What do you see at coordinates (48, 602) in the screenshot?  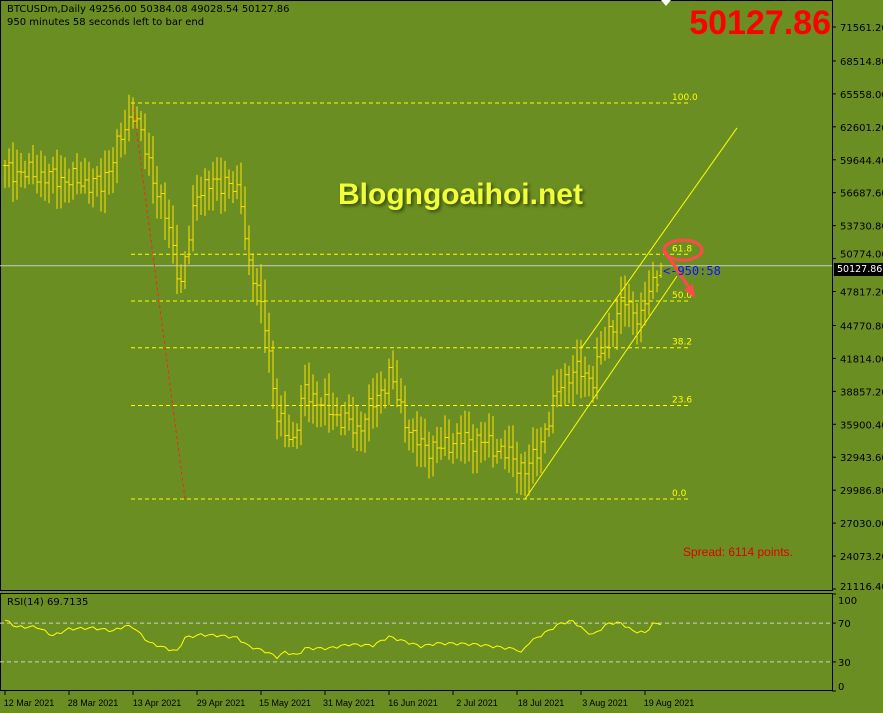 I see `rsi-label: RSI(14) 69.7135` at bounding box center [48, 602].